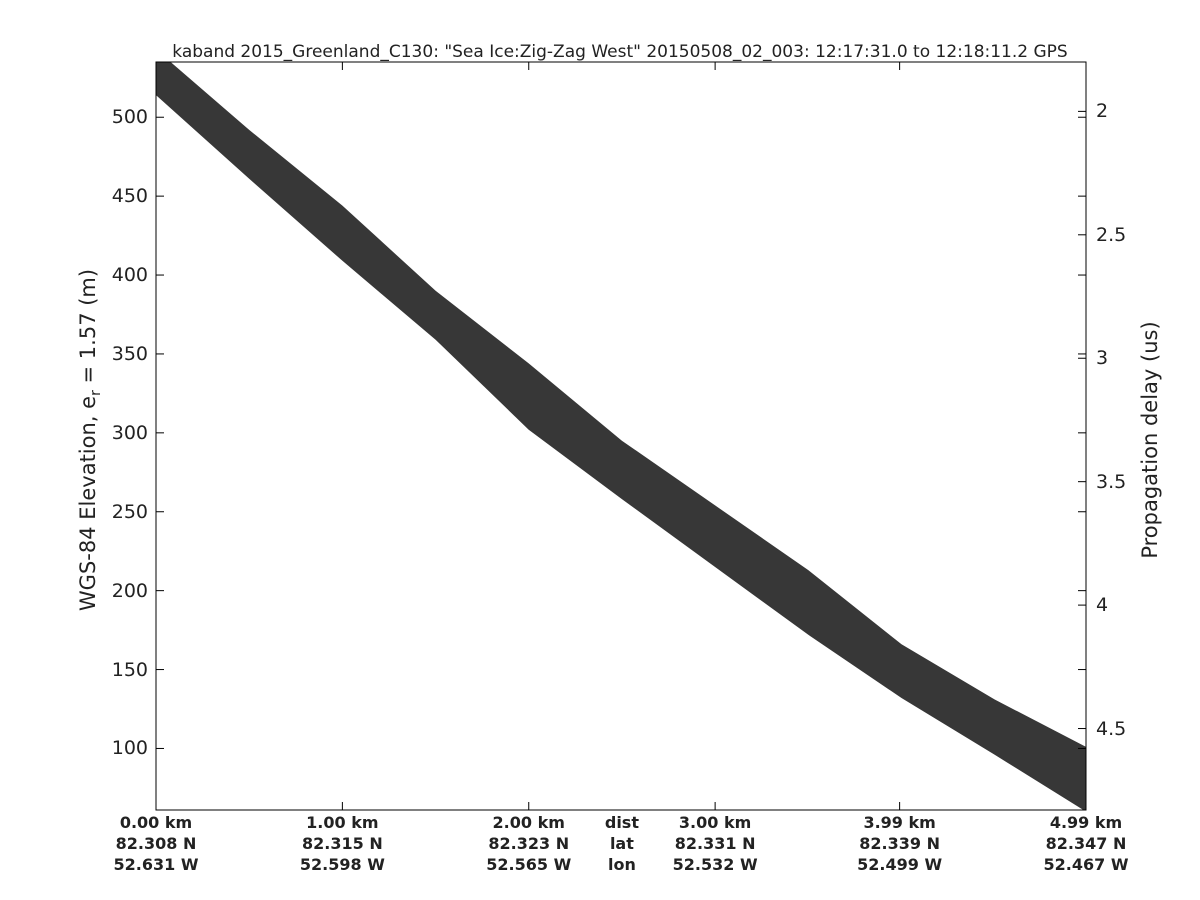 The image size is (1200, 900). I want to click on y-tick-label: 100, so click(129, 748).